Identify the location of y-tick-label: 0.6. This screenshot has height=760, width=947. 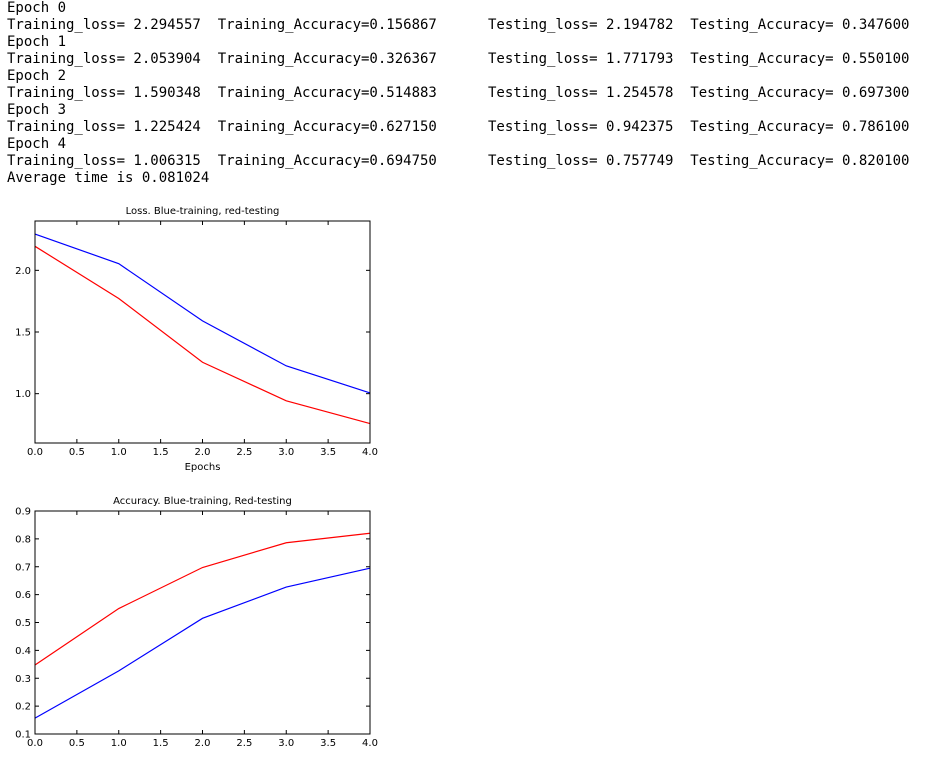
(23, 595).